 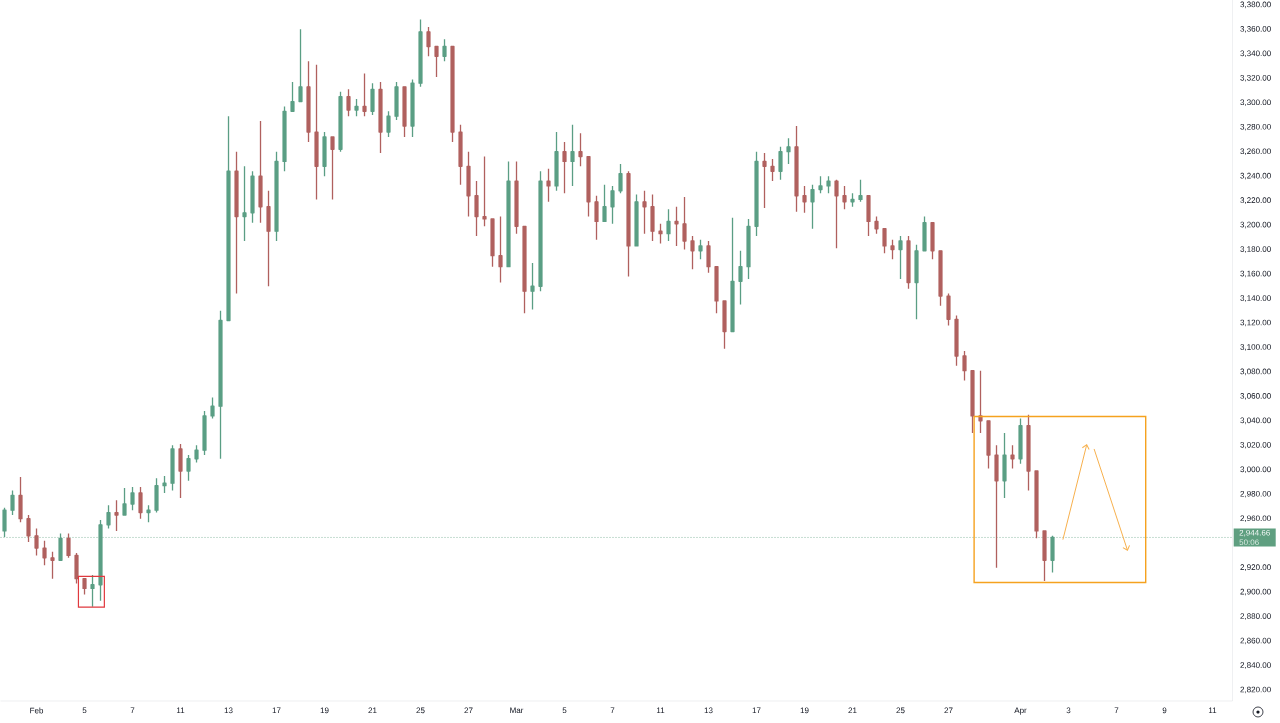 I want to click on y-tick-label: 3,320.00, so click(x=1255, y=78).